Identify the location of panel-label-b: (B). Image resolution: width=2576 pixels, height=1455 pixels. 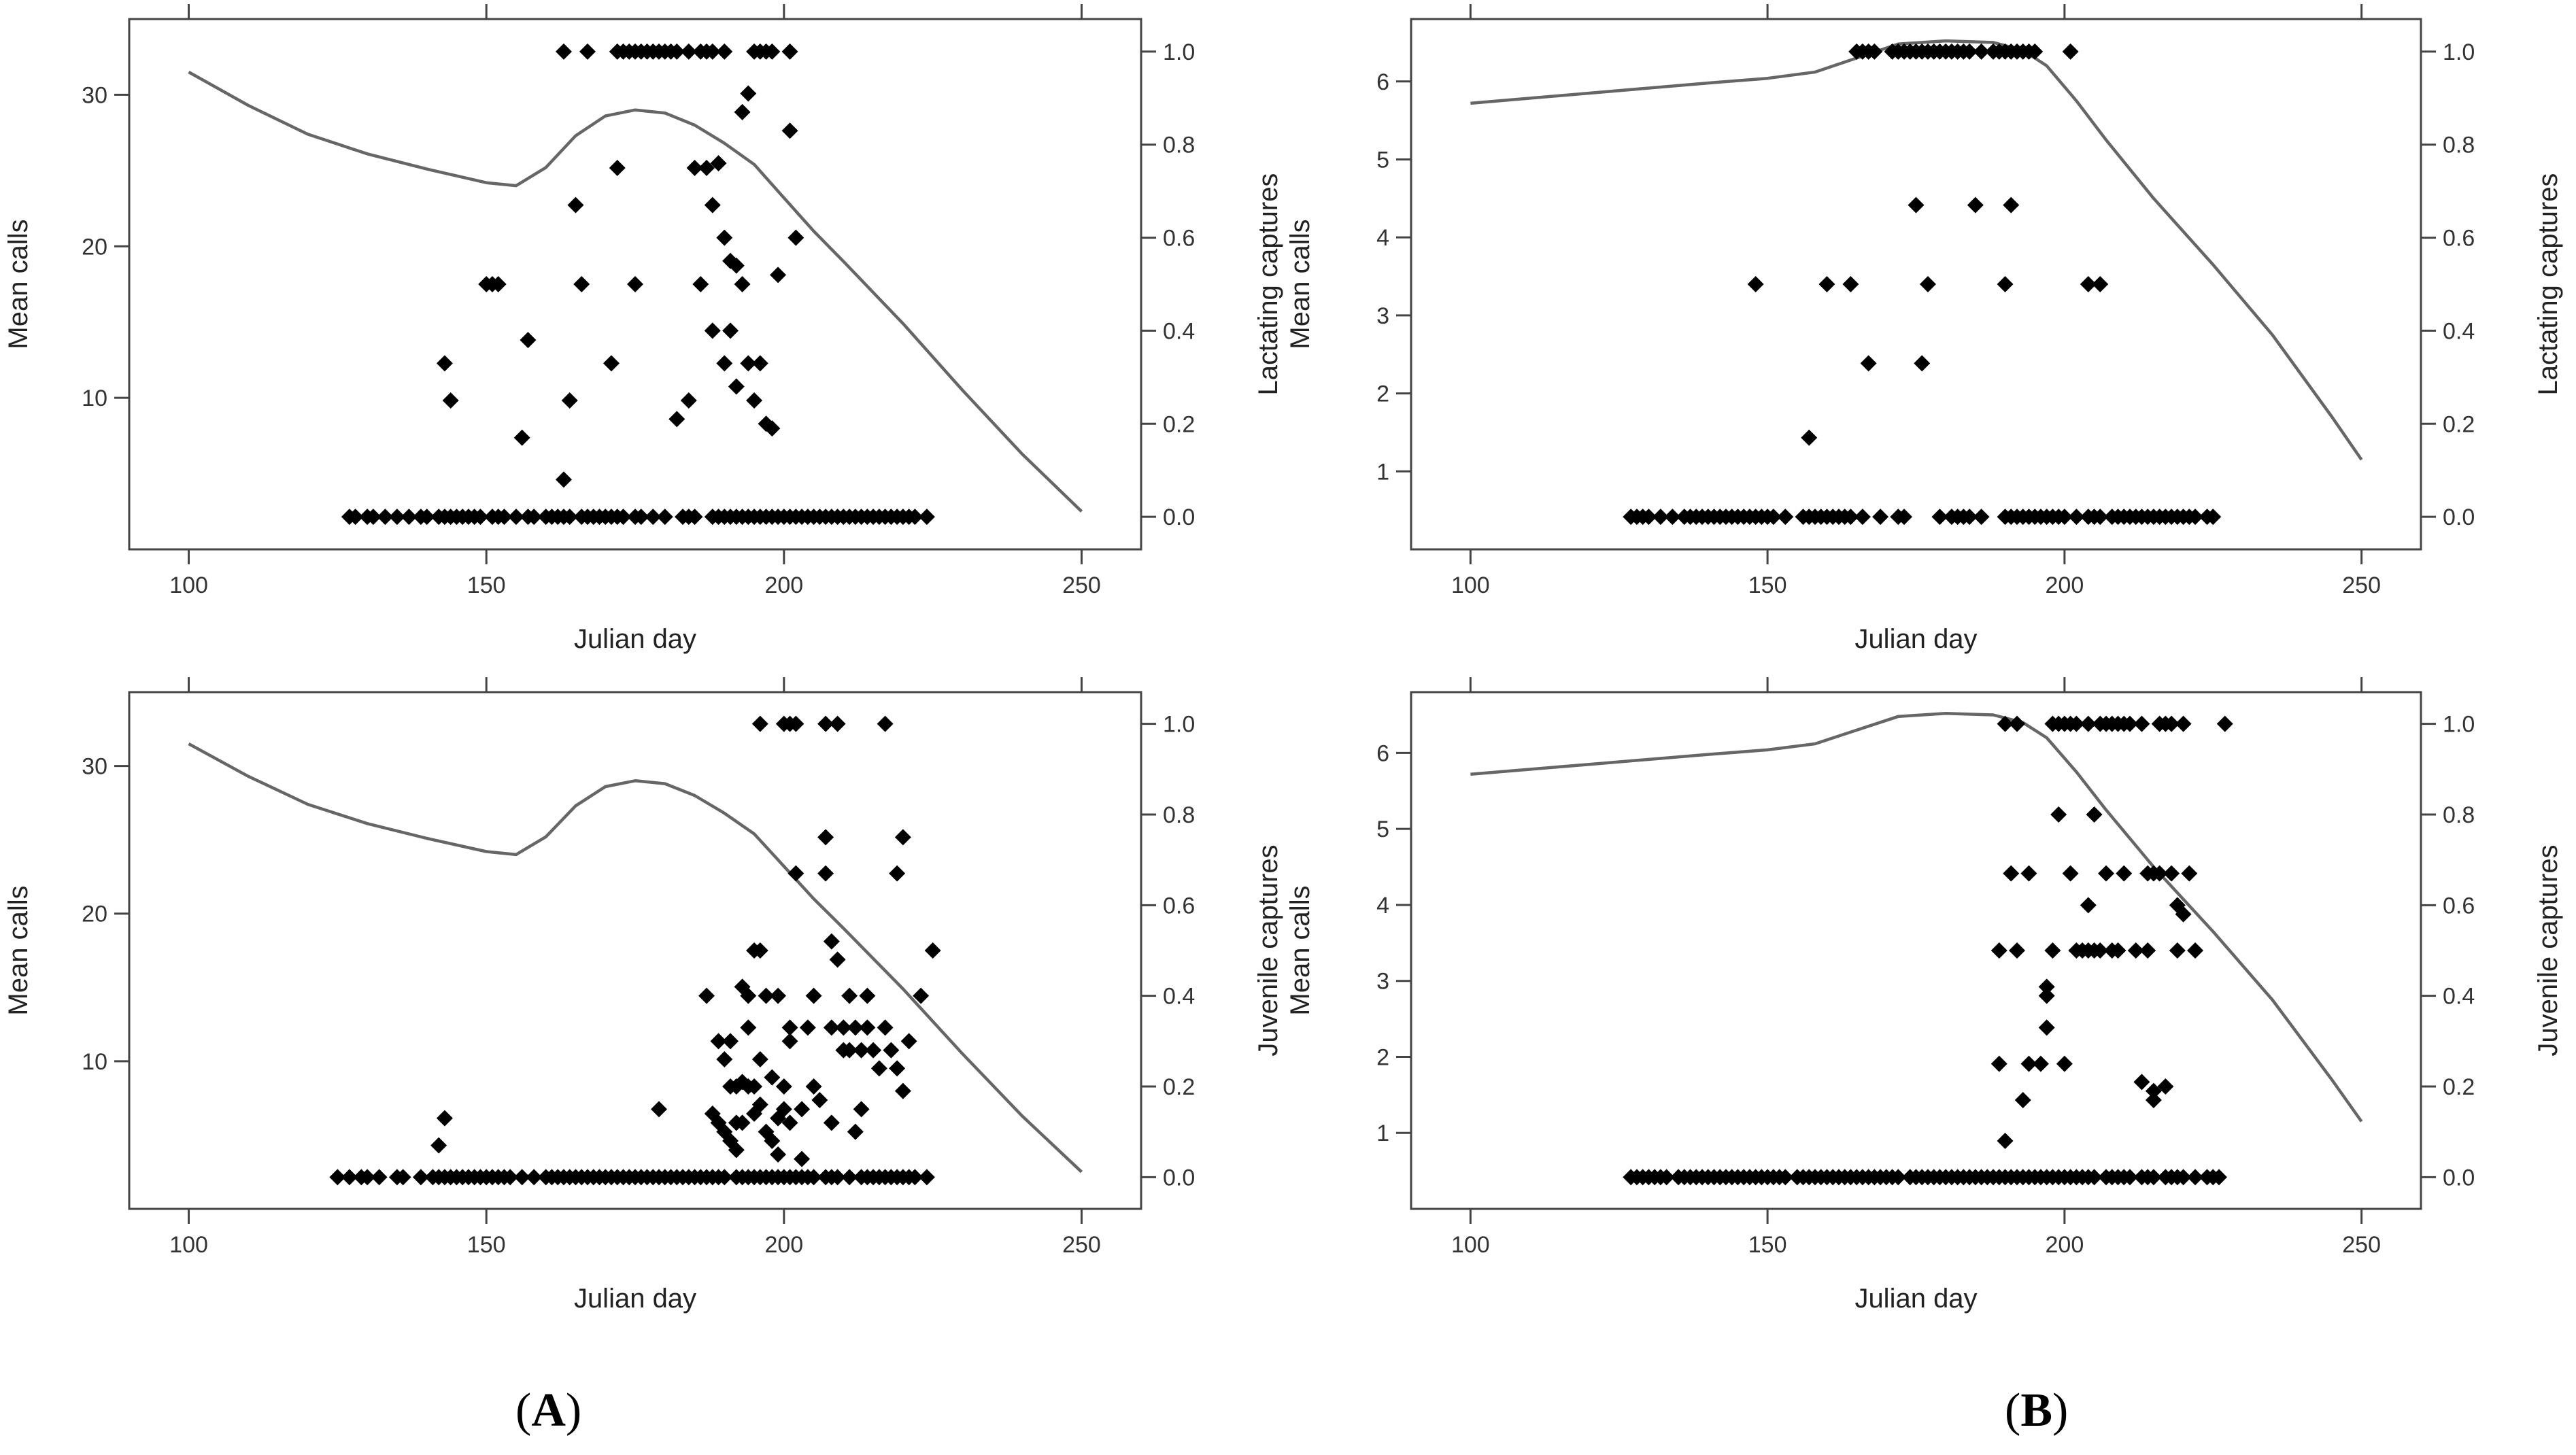
(2036, 1411).